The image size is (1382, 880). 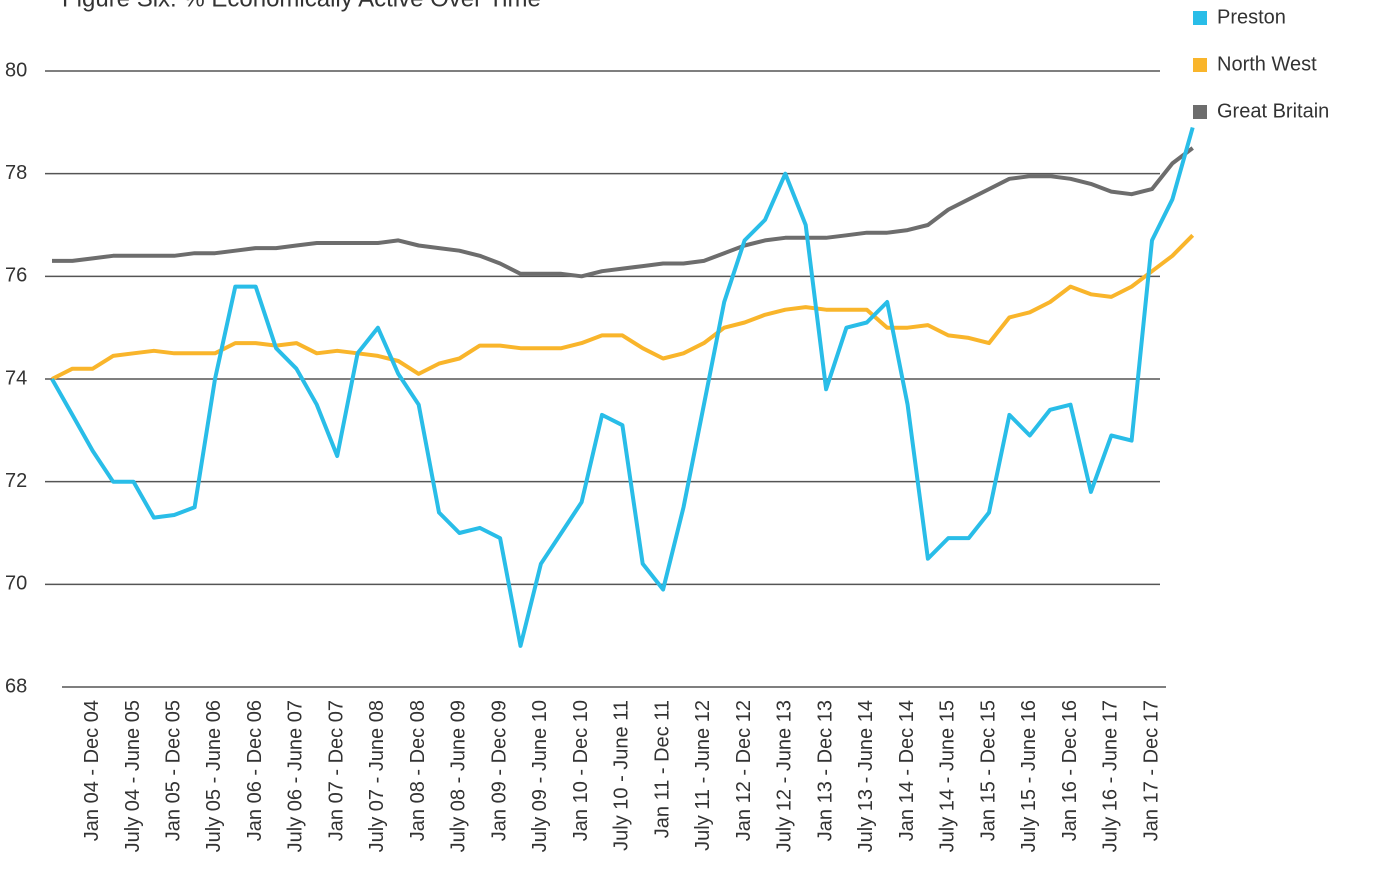 I want to click on y-tick-label: 78, so click(x=16, y=173).